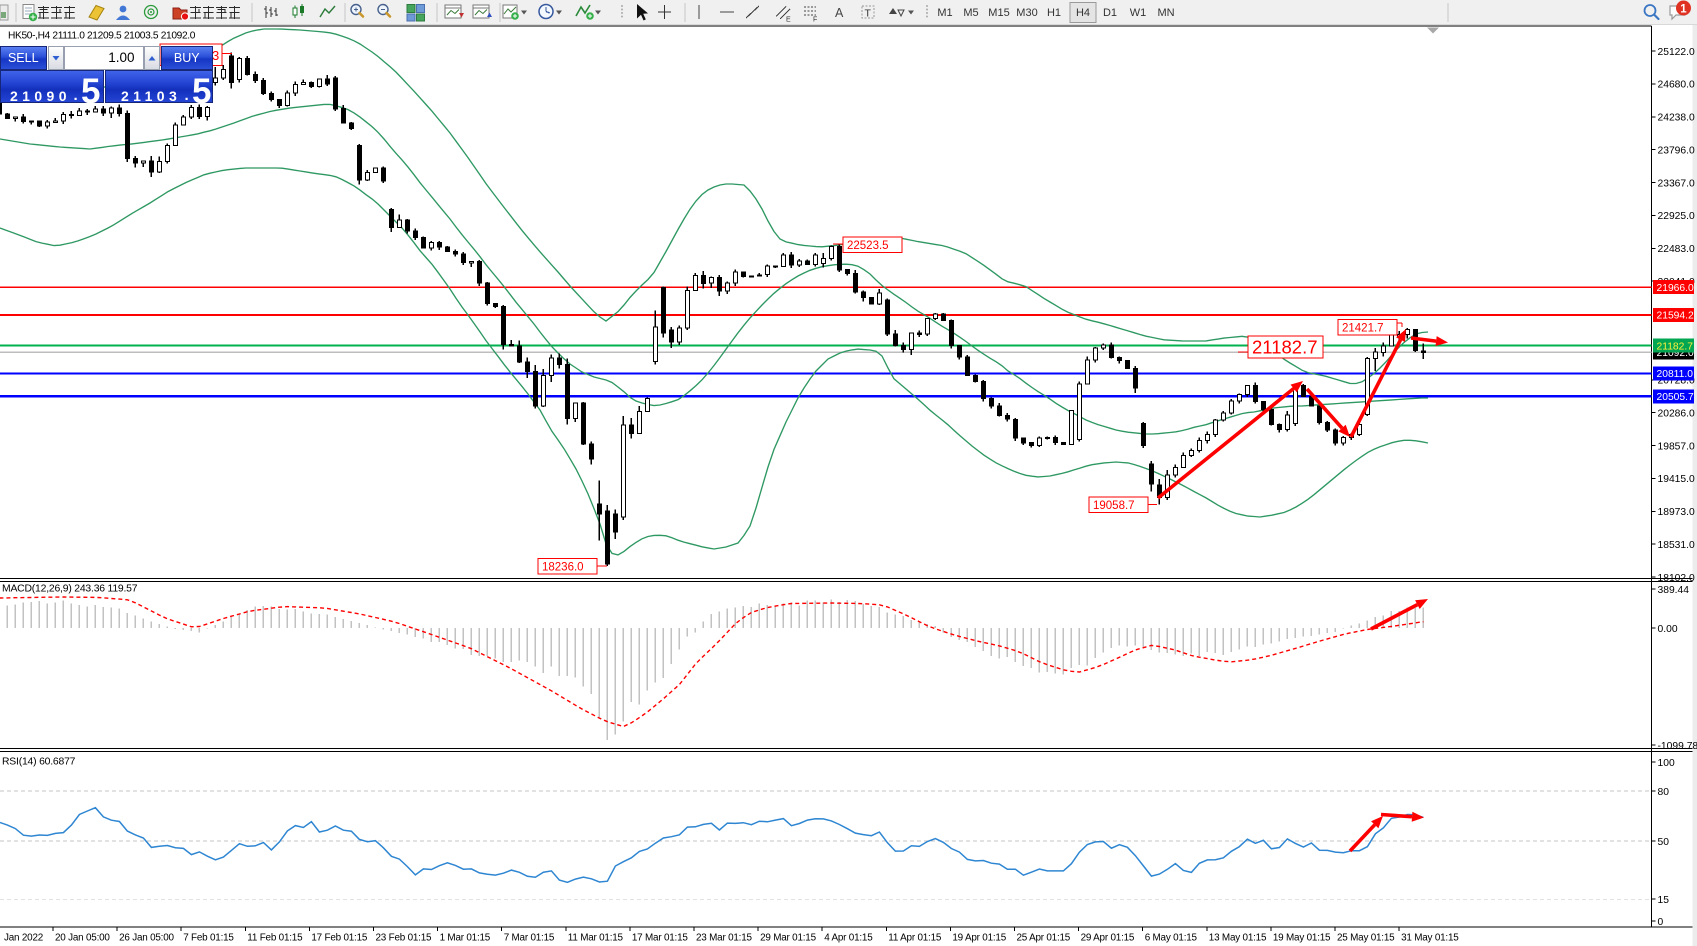 This screenshot has height=946, width=1697. Describe the element at coordinates (1676, 118) in the screenshot. I see `svg-text: 24238.0` at that location.